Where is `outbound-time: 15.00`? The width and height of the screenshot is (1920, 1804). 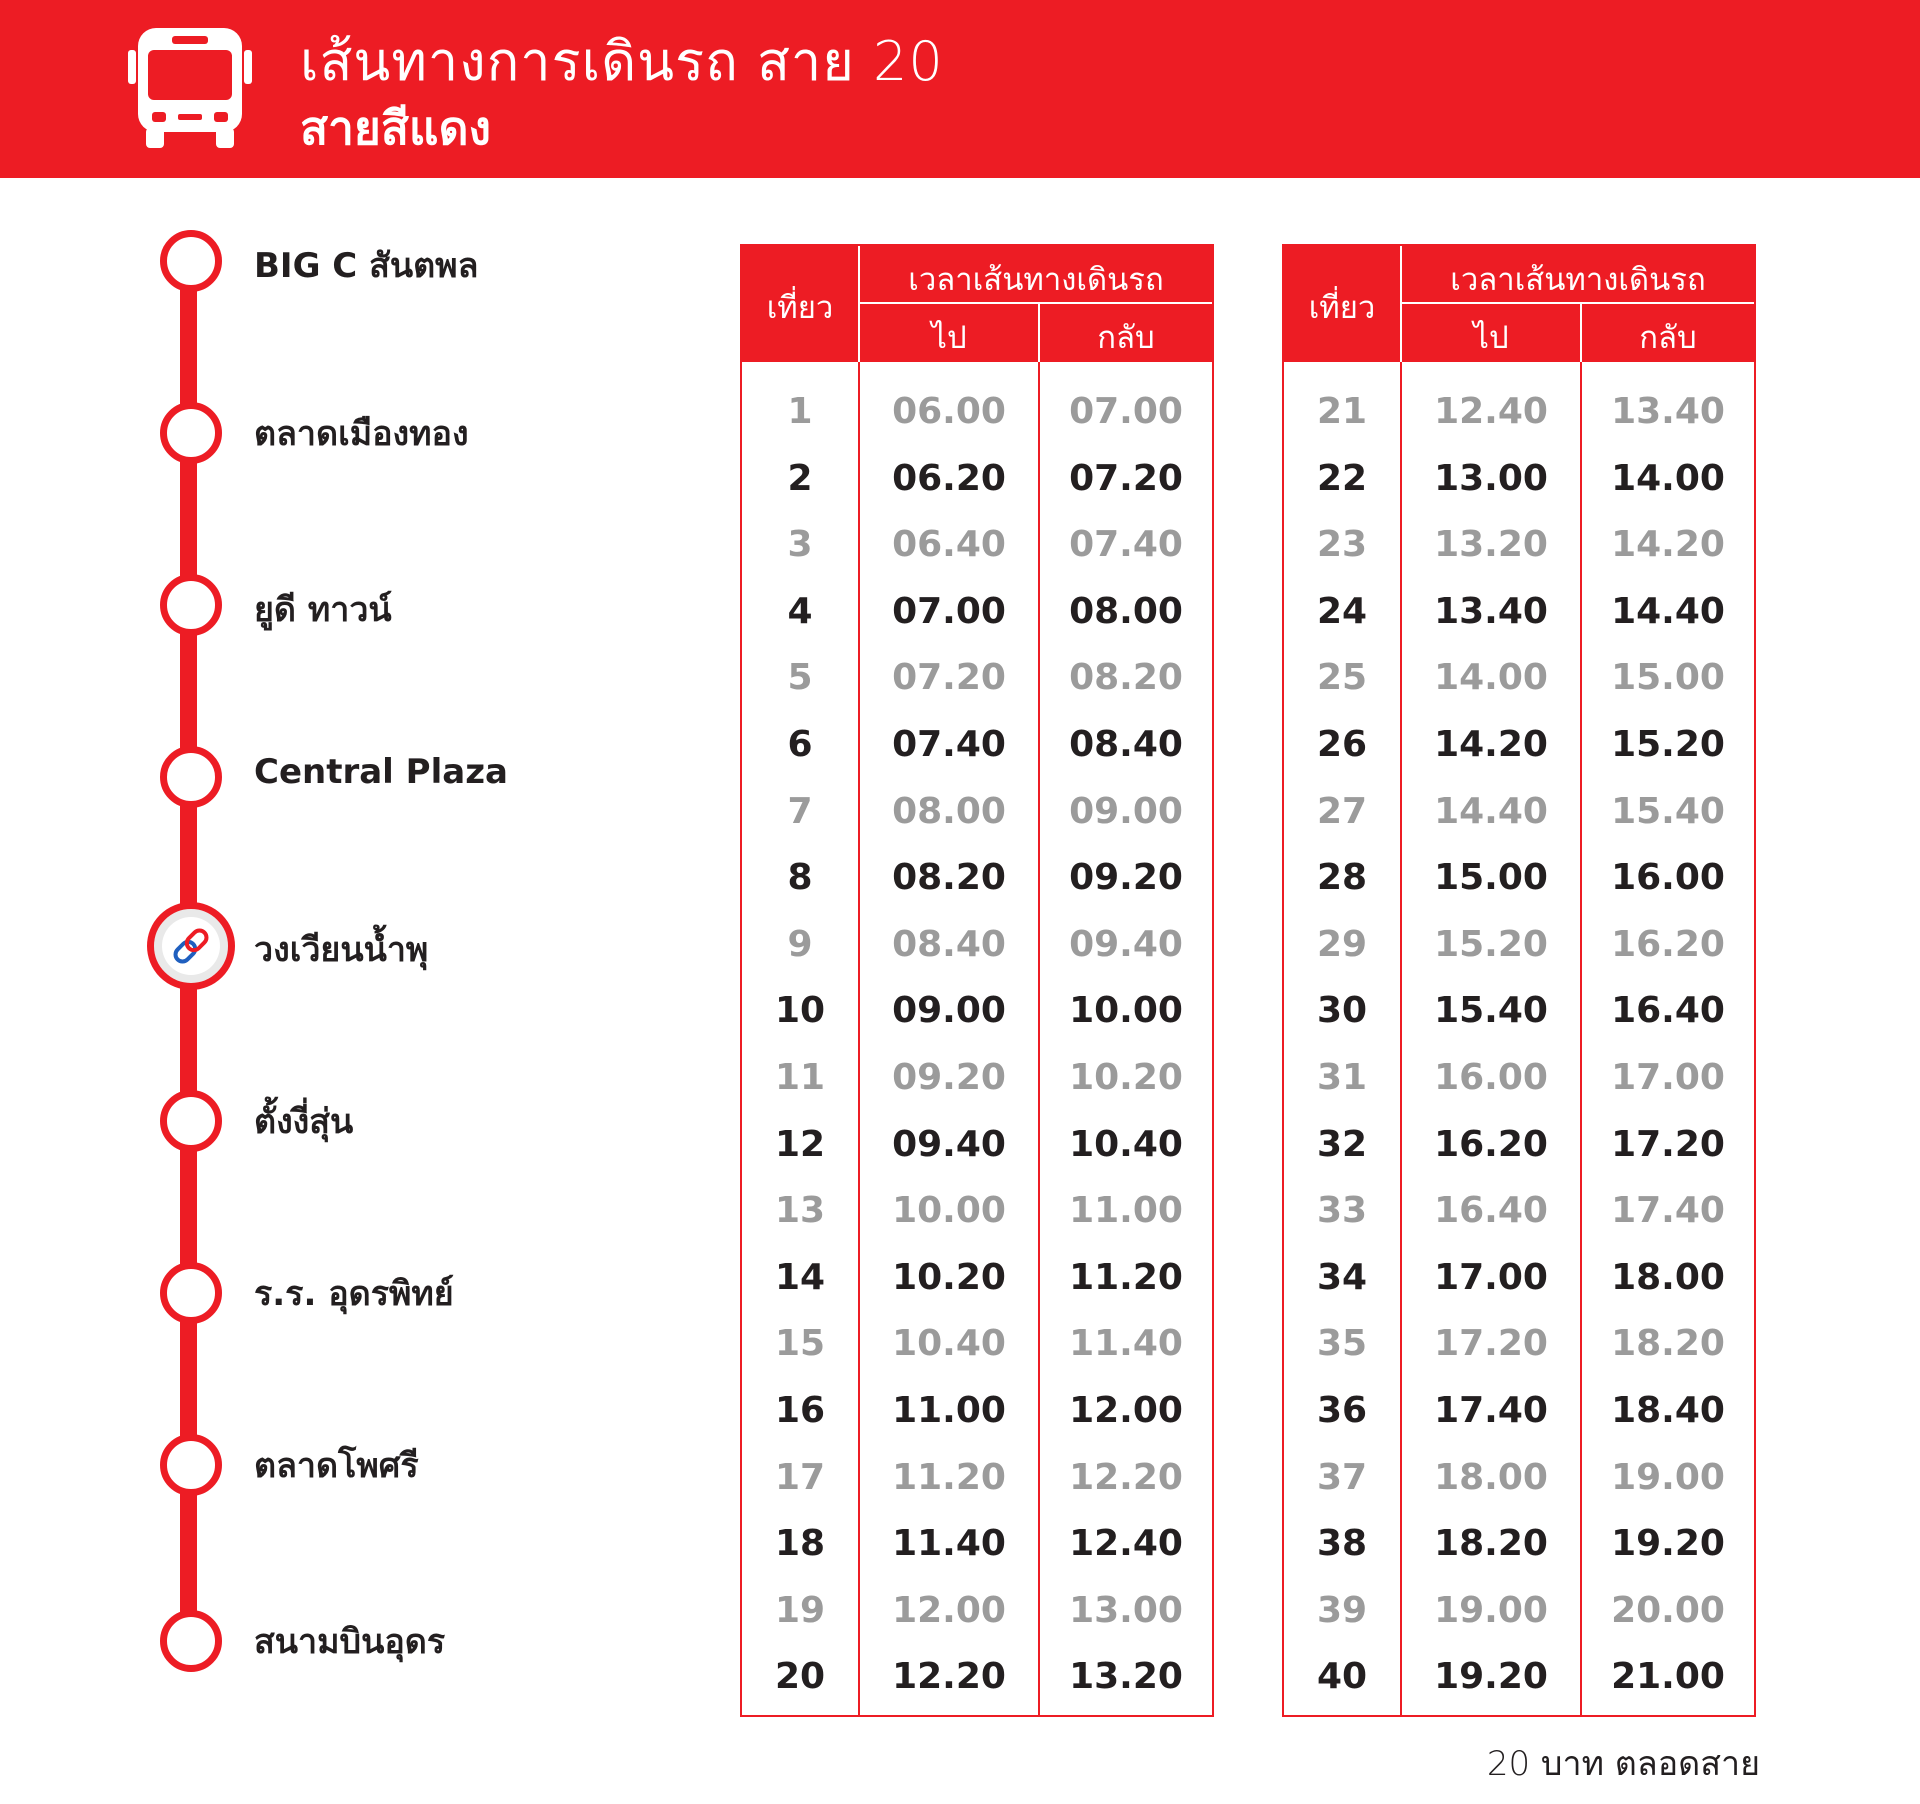 outbound-time: 15.00 is located at coordinates (1491, 878).